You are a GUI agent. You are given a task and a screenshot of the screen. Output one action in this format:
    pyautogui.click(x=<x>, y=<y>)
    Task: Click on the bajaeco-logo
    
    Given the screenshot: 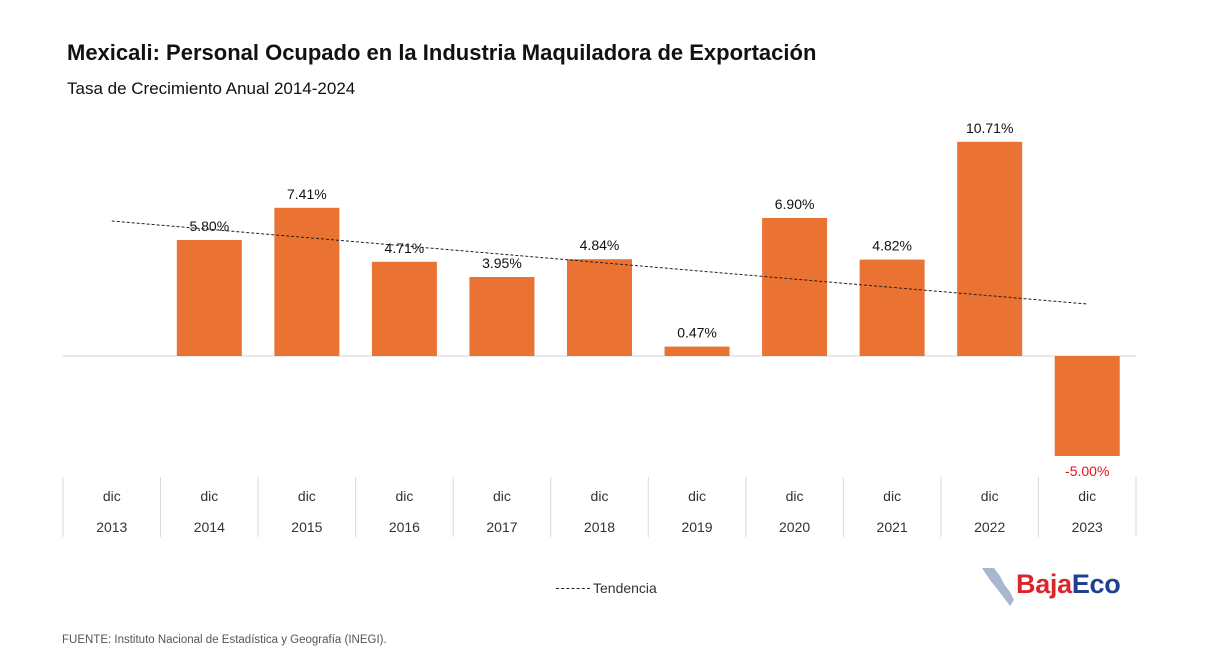 What is the action you would take?
    pyautogui.click(x=998, y=587)
    